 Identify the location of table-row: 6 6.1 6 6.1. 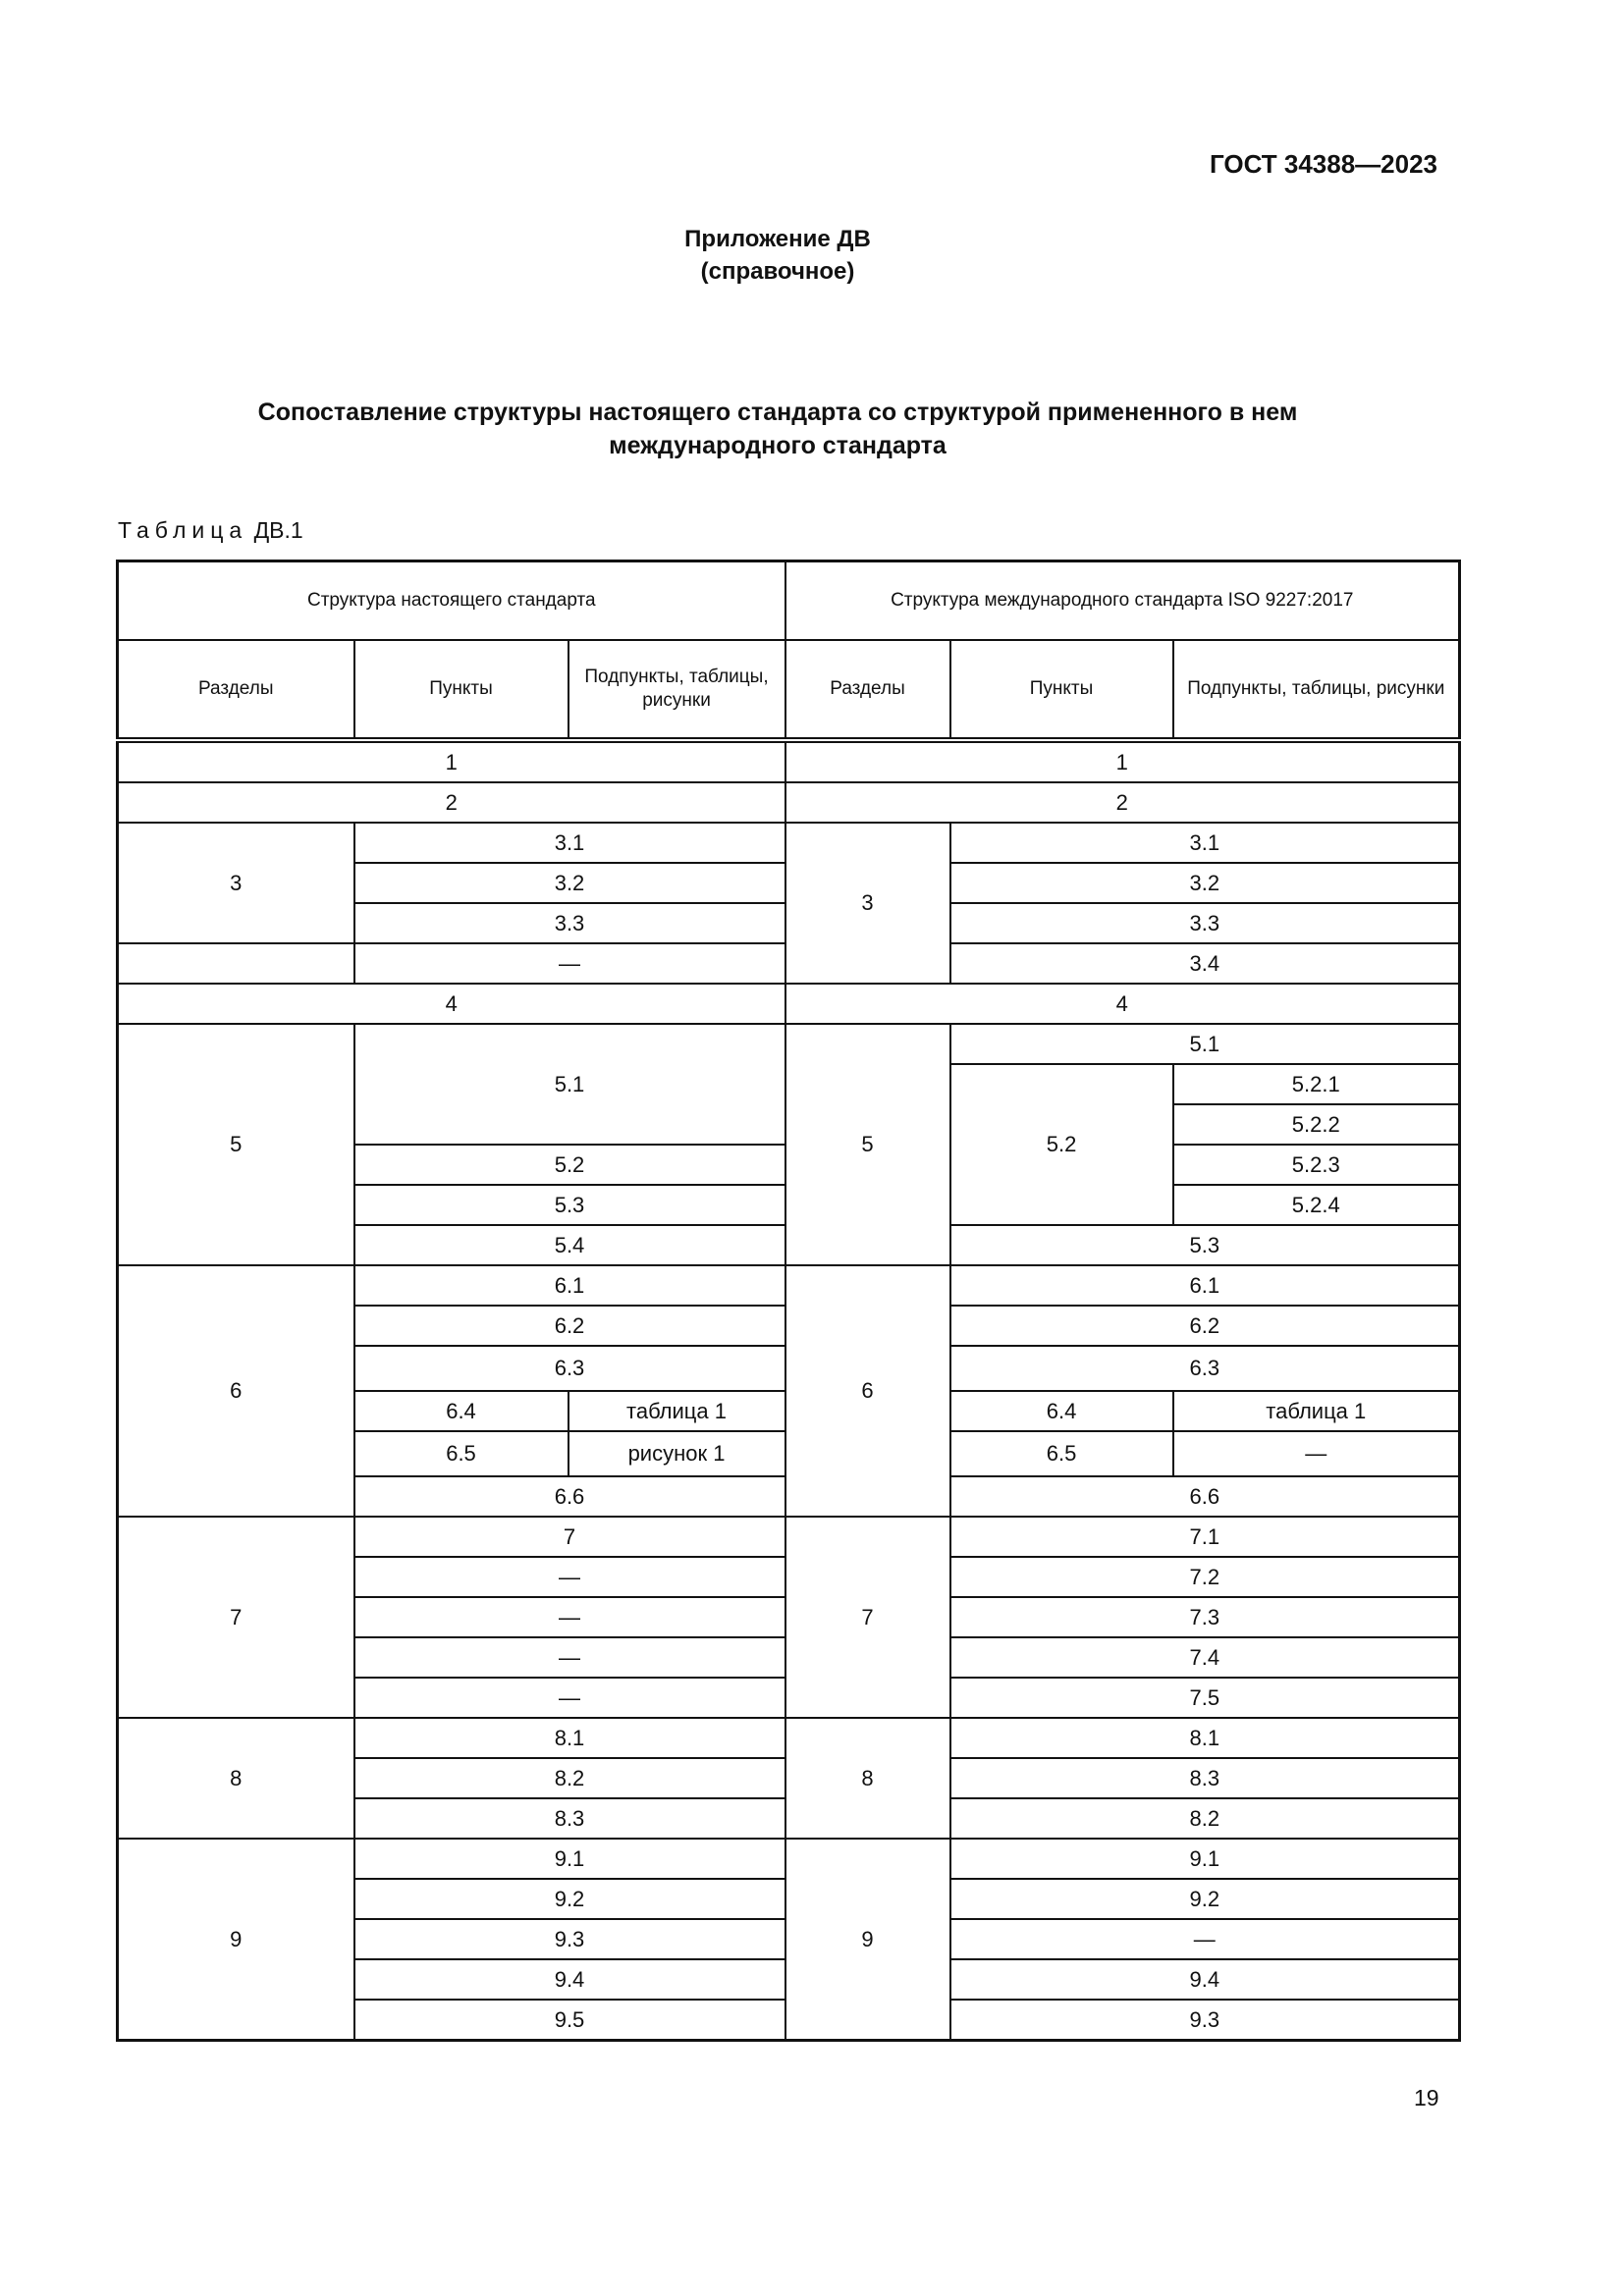
(788, 1391).